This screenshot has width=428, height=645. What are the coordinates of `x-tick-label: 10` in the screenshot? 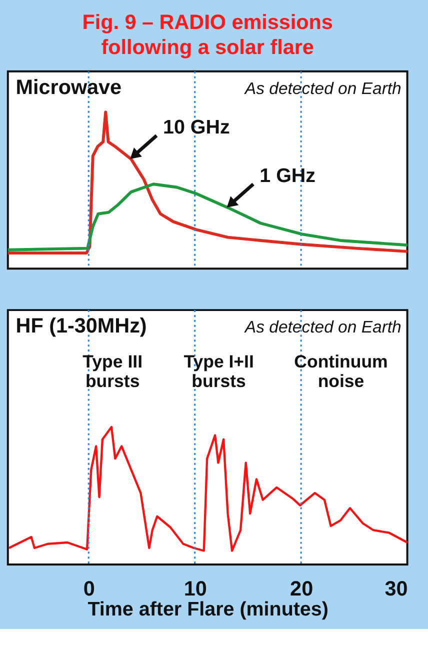 It's located at (195, 589).